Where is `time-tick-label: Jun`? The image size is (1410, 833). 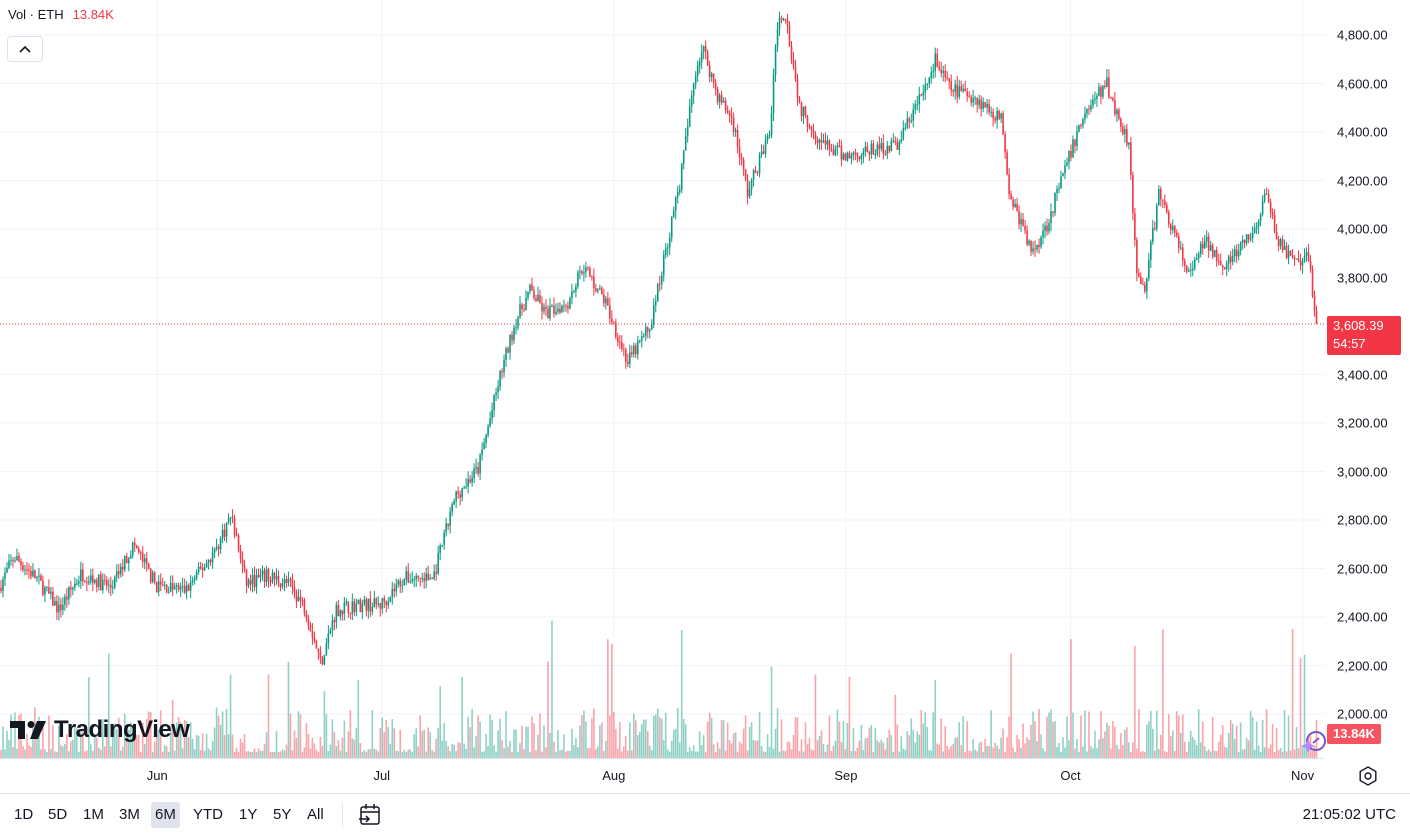
time-tick-label: Jun is located at coordinates (157, 775).